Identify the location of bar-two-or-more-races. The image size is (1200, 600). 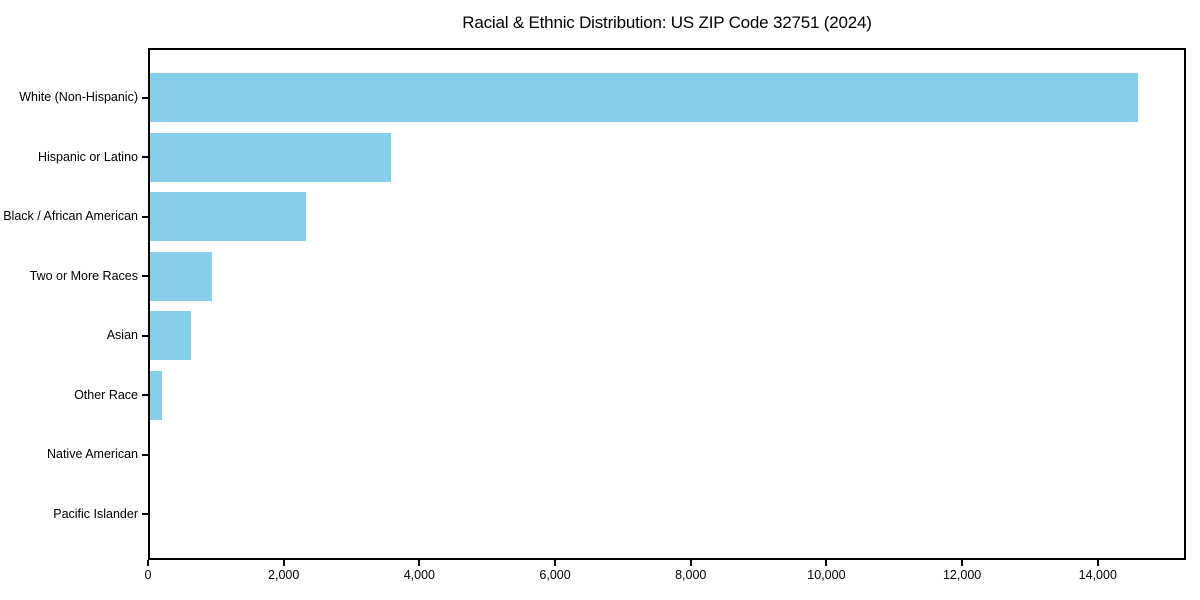
(181, 276).